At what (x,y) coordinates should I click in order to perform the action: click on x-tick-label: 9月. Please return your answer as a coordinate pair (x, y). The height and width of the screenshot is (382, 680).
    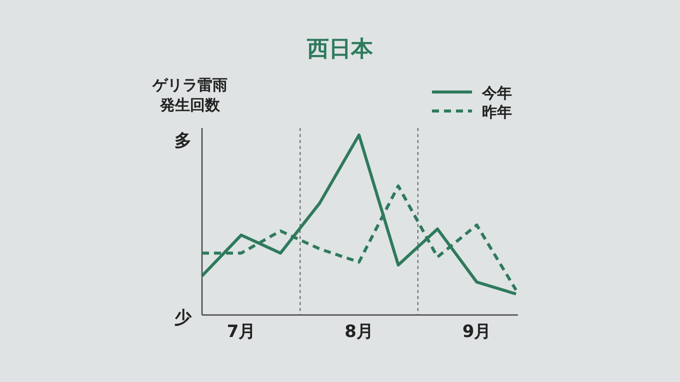
    Looking at the image, I should click on (477, 332).